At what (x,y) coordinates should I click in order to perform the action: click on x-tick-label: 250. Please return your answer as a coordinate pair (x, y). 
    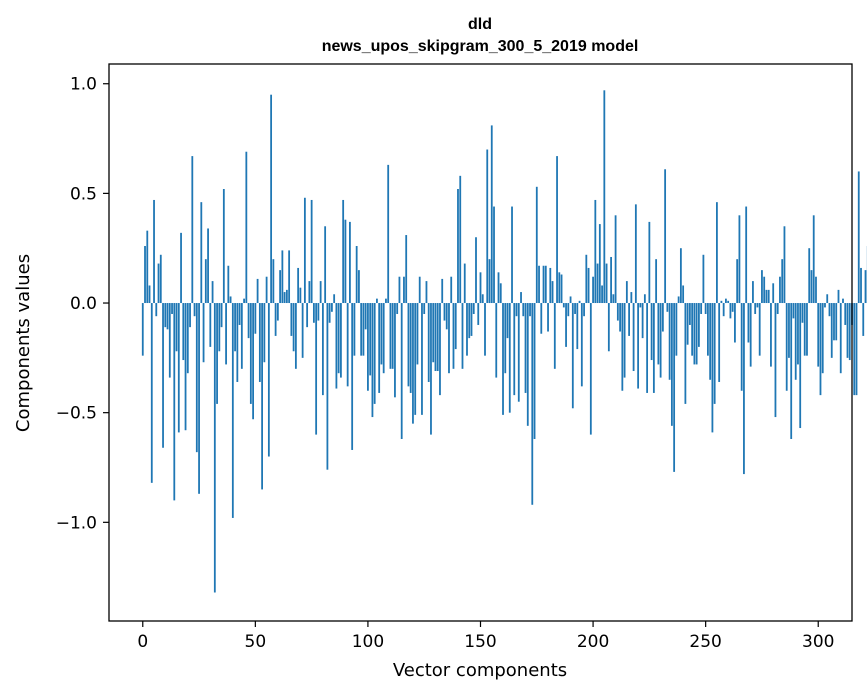
    Looking at the image, I should click on (705, 642).